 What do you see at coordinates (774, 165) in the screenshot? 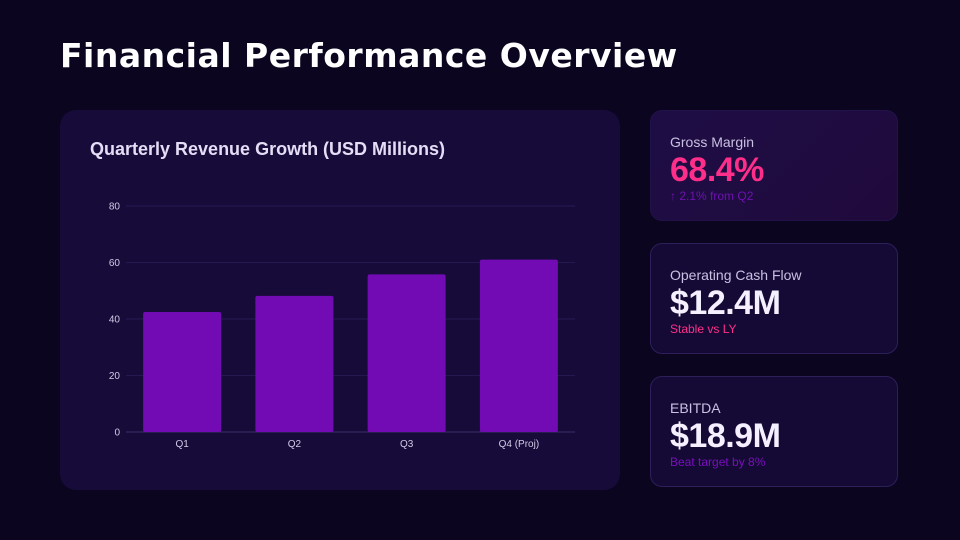
I see `gross-margin-card: Gross Margin 68.4% ↑ 2.1% from Q2` at bounding box center [774, 165].